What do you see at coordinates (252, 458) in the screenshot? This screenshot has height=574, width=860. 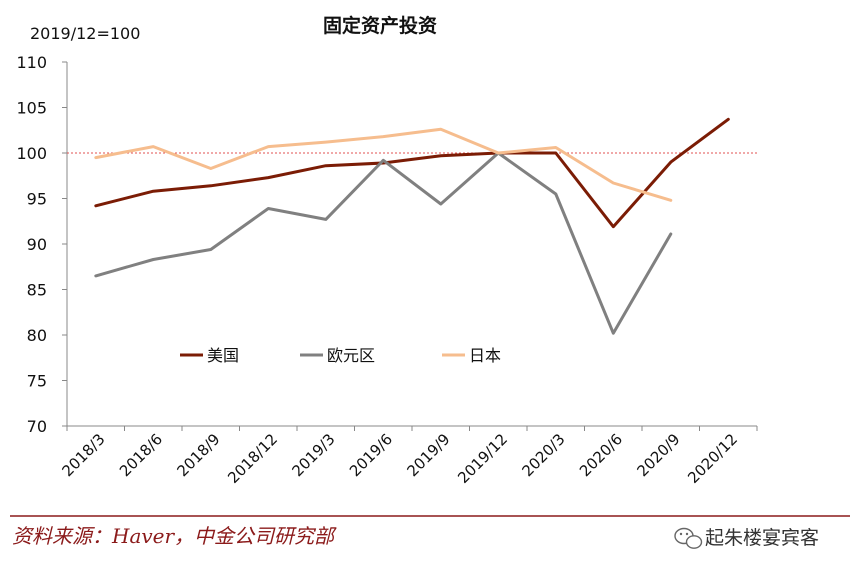 I see `x-tick-label: 2018/12` at bounding box center [252, 458].